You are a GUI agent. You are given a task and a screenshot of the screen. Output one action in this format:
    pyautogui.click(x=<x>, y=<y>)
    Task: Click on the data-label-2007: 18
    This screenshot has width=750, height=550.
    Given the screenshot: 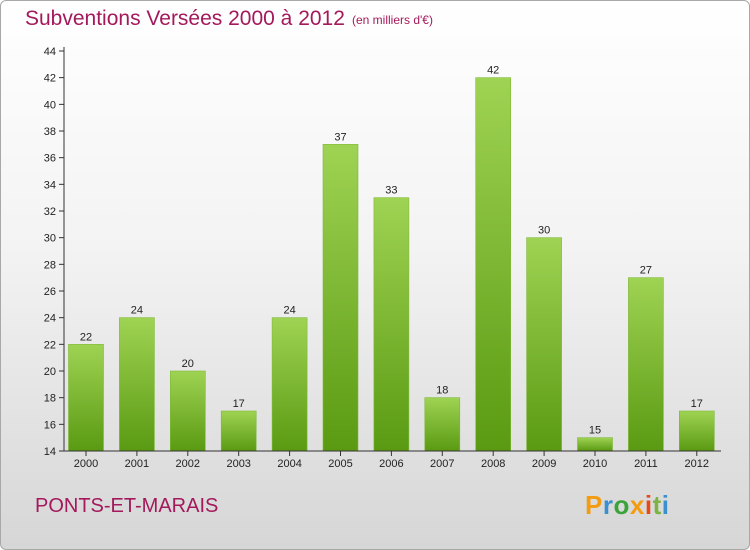 What is the action you would take?
    pyautogui.click(x=442, y=391)
    